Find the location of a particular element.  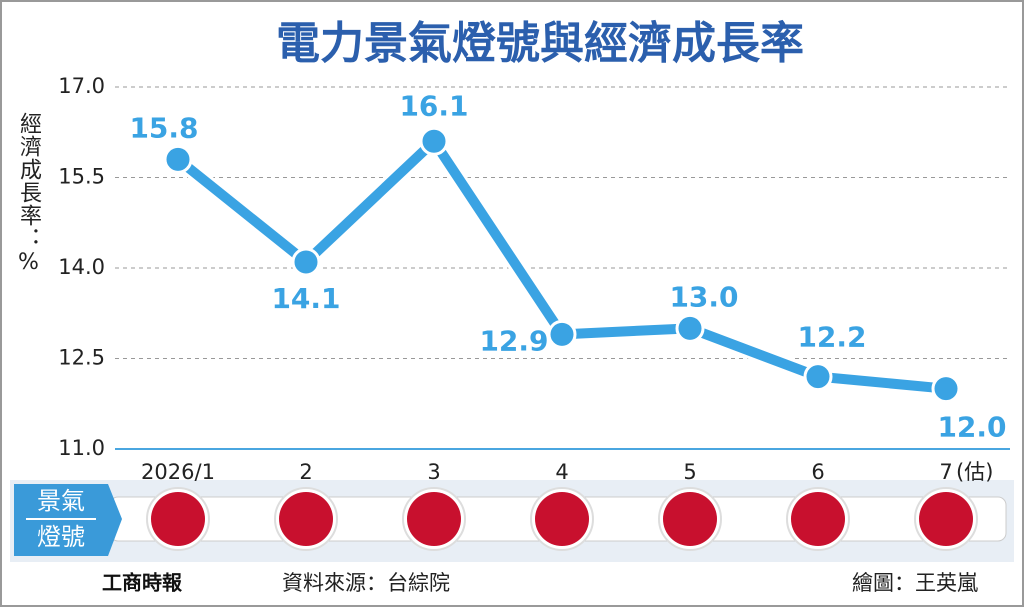

data-label: 15.8 is located at coordinates (163, 127).